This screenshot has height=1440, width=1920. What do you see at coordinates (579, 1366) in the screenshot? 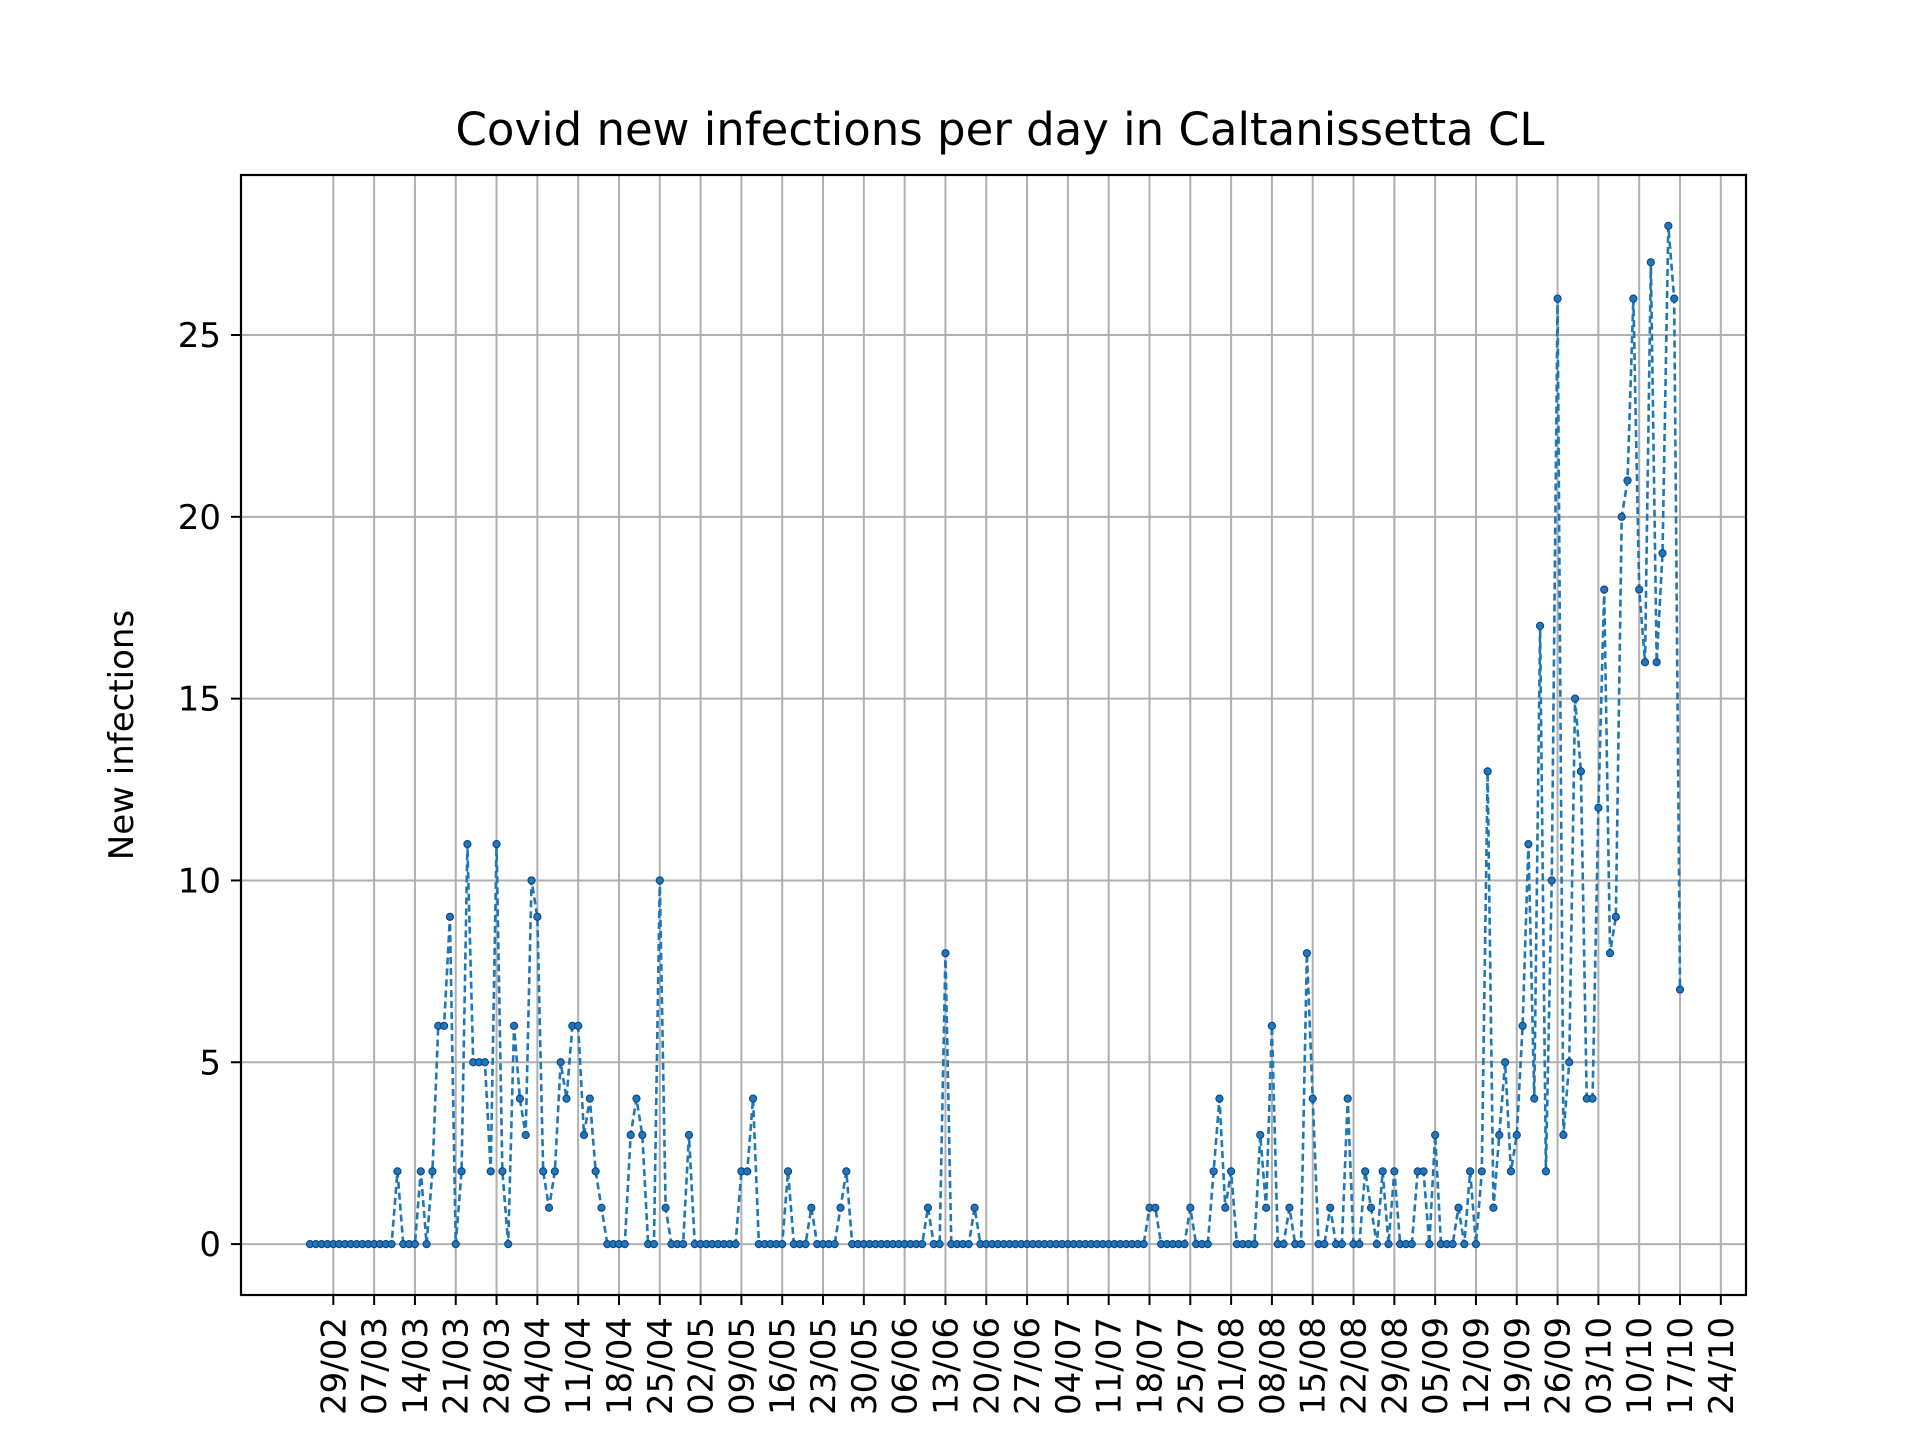
I see `x-tick-label: 11/04` at bounding box center [579, 1366].